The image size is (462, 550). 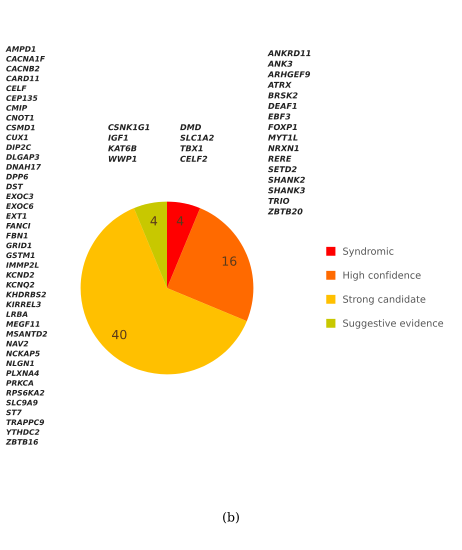 What do you see at coordinates (382, 276) in the screenshot?
I see `legend-label: High confidence` at bounding box center [382, 276].